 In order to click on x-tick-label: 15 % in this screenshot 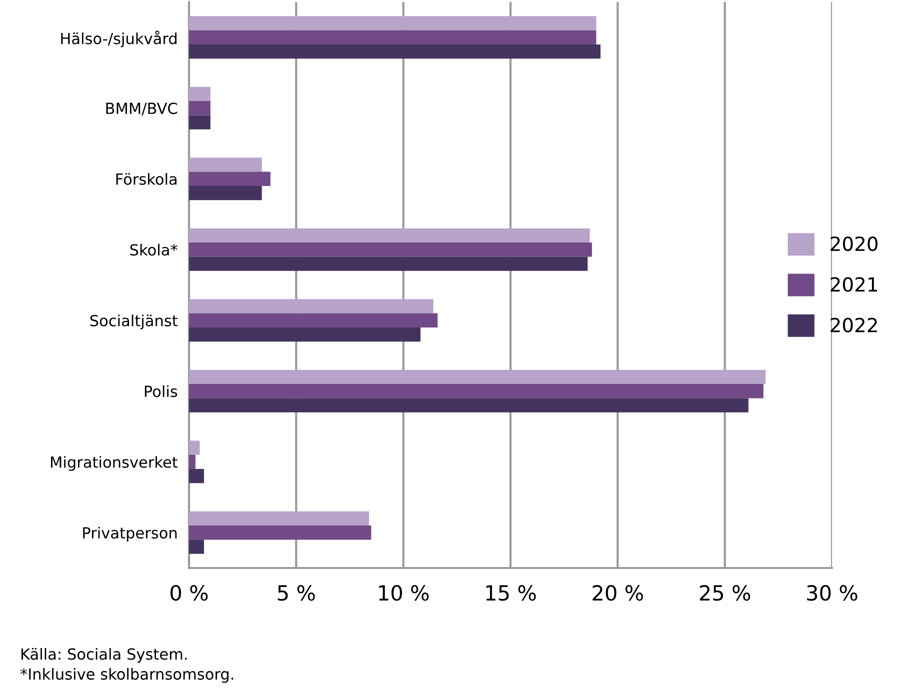, I will do `click(511, 593)`.